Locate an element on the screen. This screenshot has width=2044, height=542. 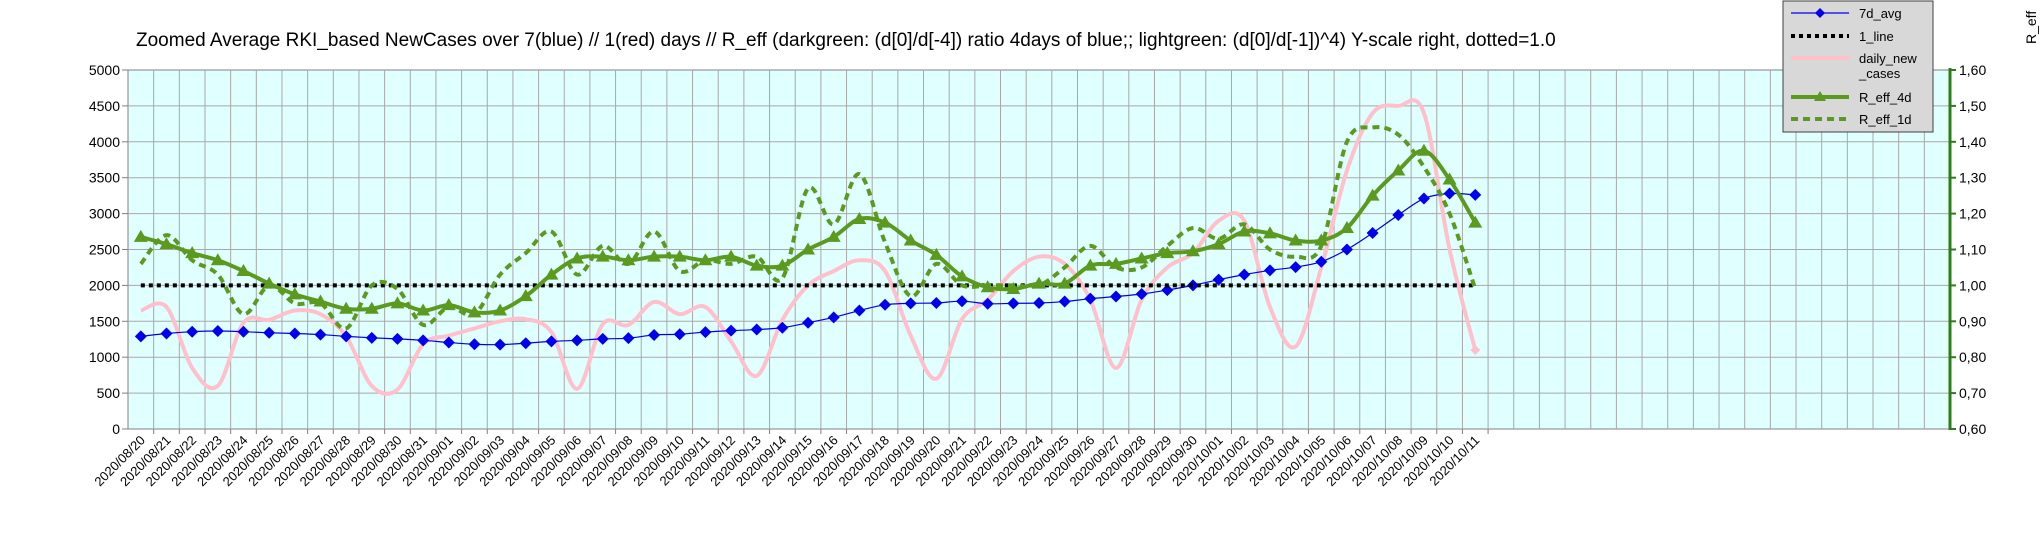
legend-label-r-eff-1d: R_eff_1d is located at coordinates (1885, 119).